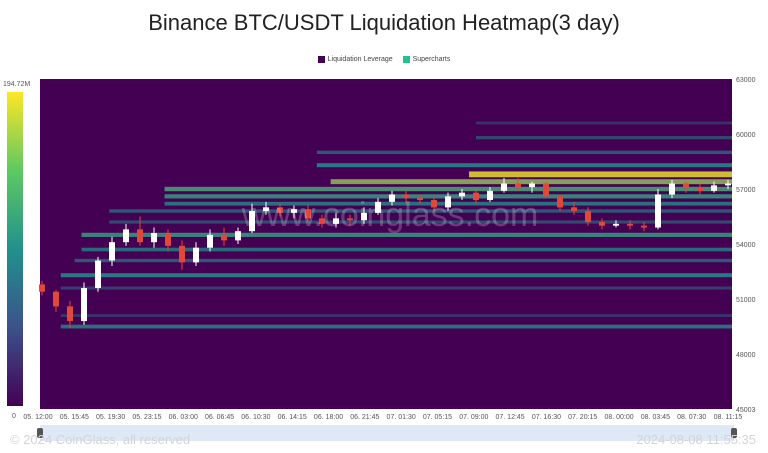 The width and height of the screenshot is (768, 453). Describe the element at coordinates (183, 417) in the screenshot. I see `x-tick-label: 06. 03:00` at that location.